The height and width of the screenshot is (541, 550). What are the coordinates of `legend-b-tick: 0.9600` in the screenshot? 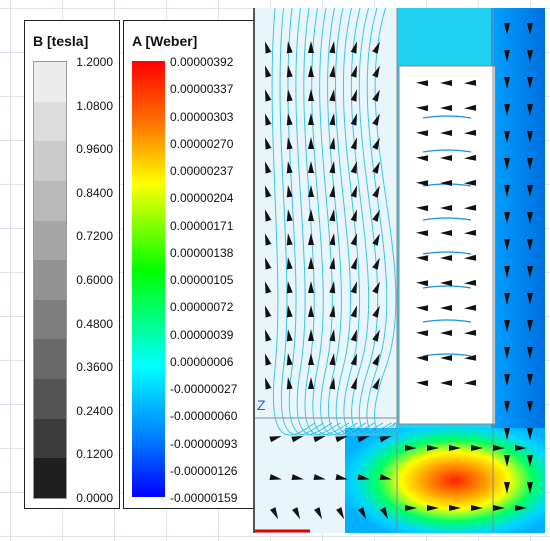 It's located at (94, 149).